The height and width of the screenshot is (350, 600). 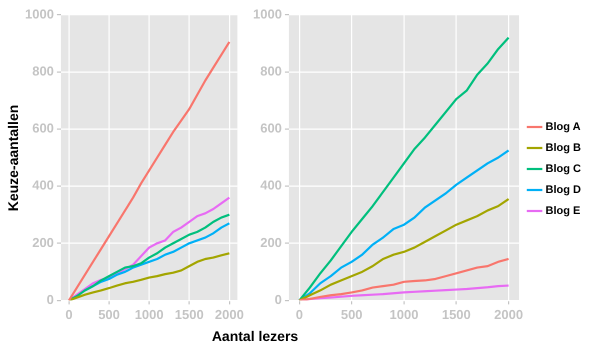 I want to click on legend-label: Blog B, so click(x=564, y=148).